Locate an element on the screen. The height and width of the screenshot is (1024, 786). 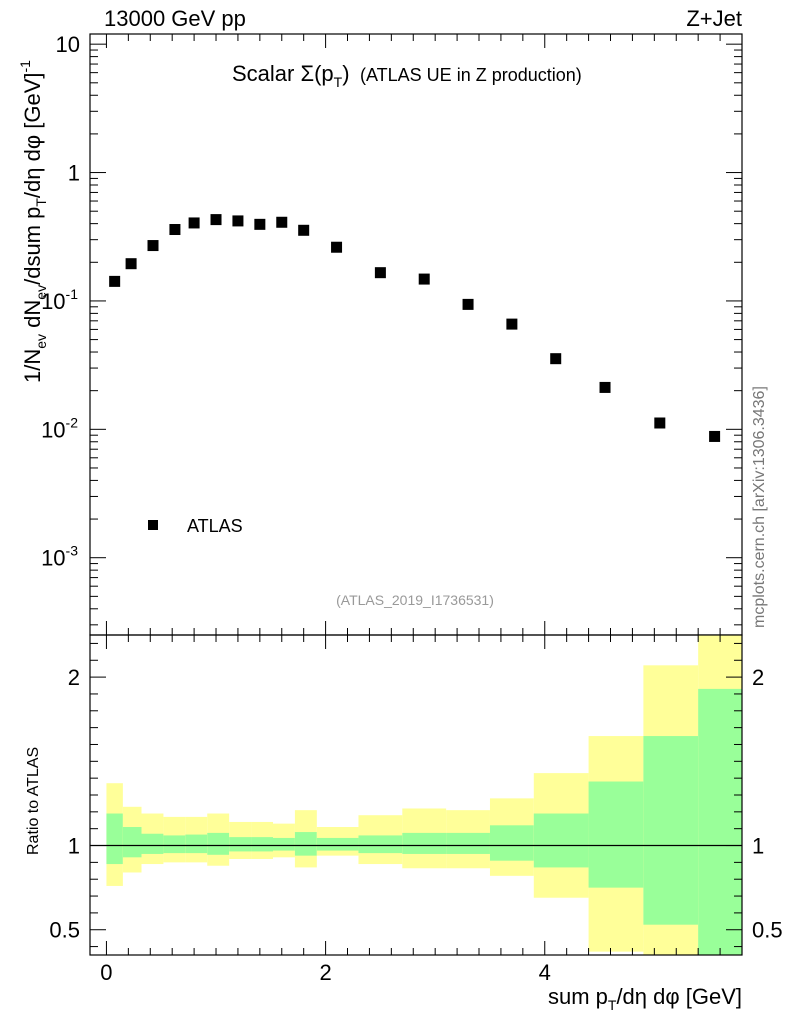
legend-label: ATLAS is located at coordinates (215, 526).